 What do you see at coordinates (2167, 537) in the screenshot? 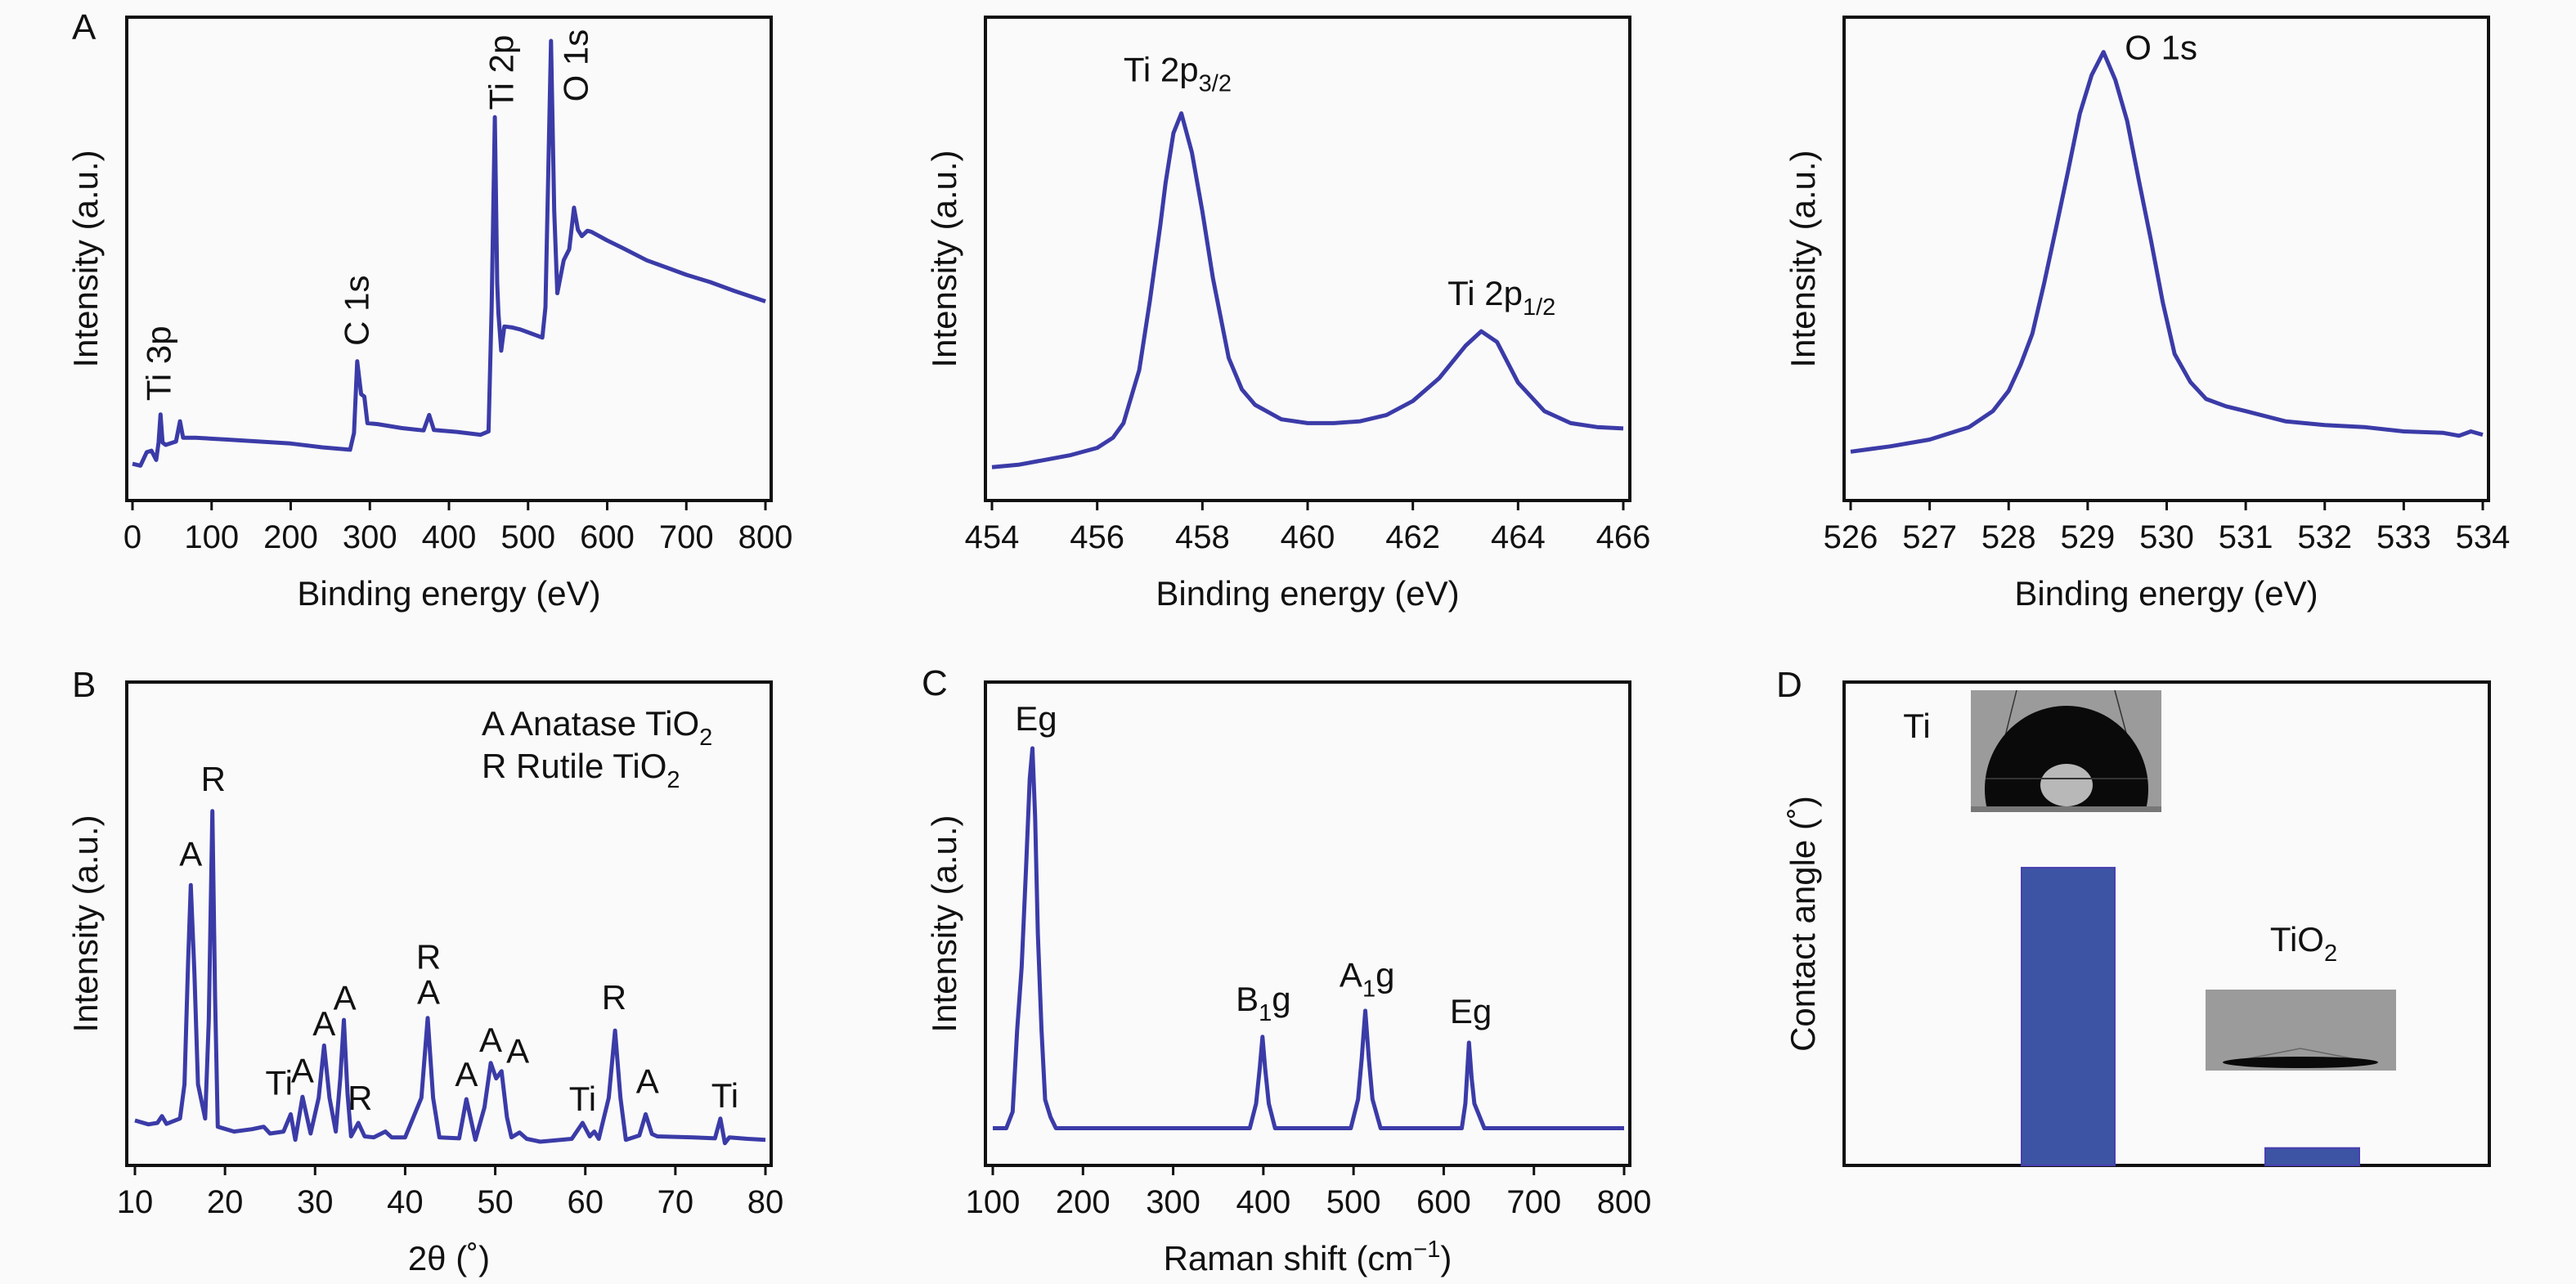
I see `x-tick-label: 530` at bounding box center [2167, 537].